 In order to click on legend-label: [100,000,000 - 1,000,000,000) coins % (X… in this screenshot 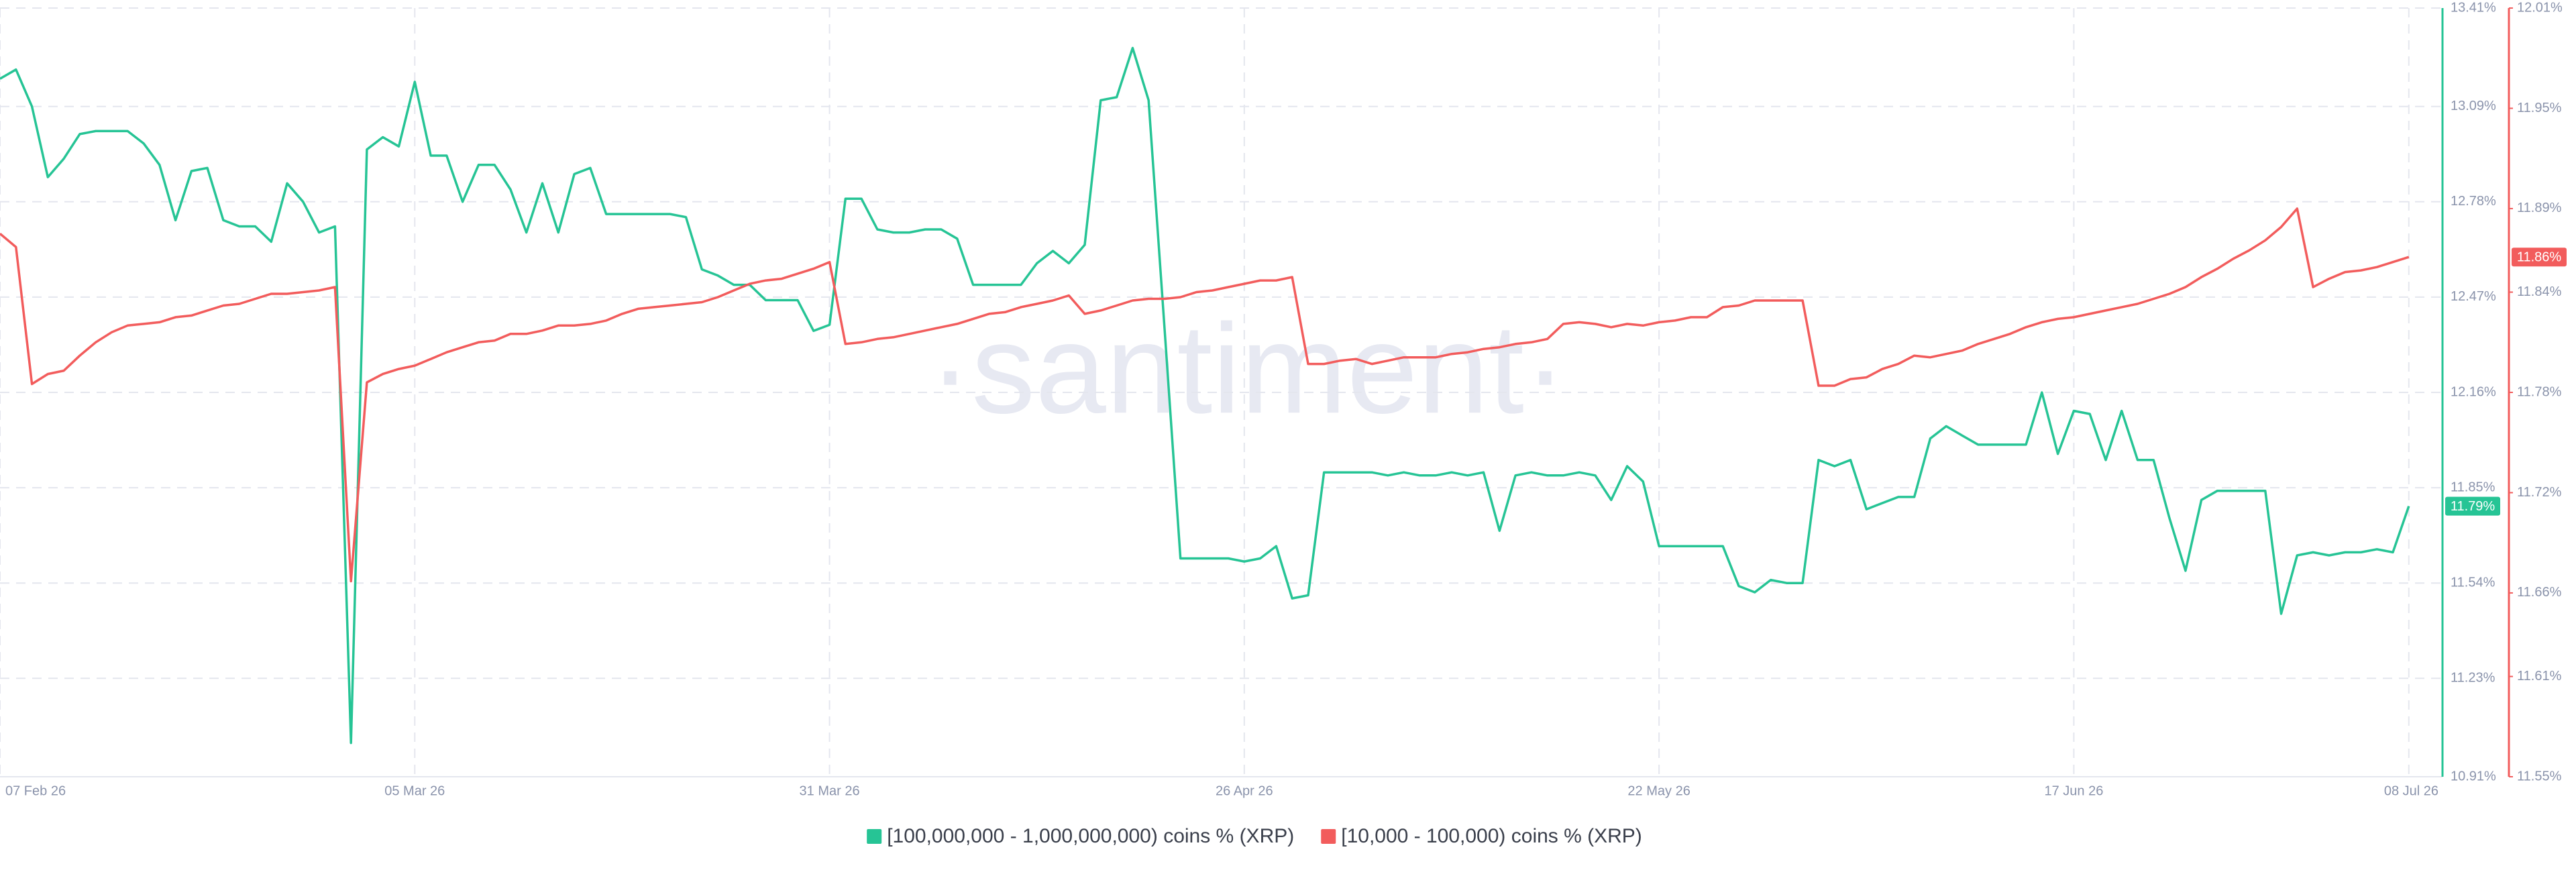, I will do `click(1090, 836)`.